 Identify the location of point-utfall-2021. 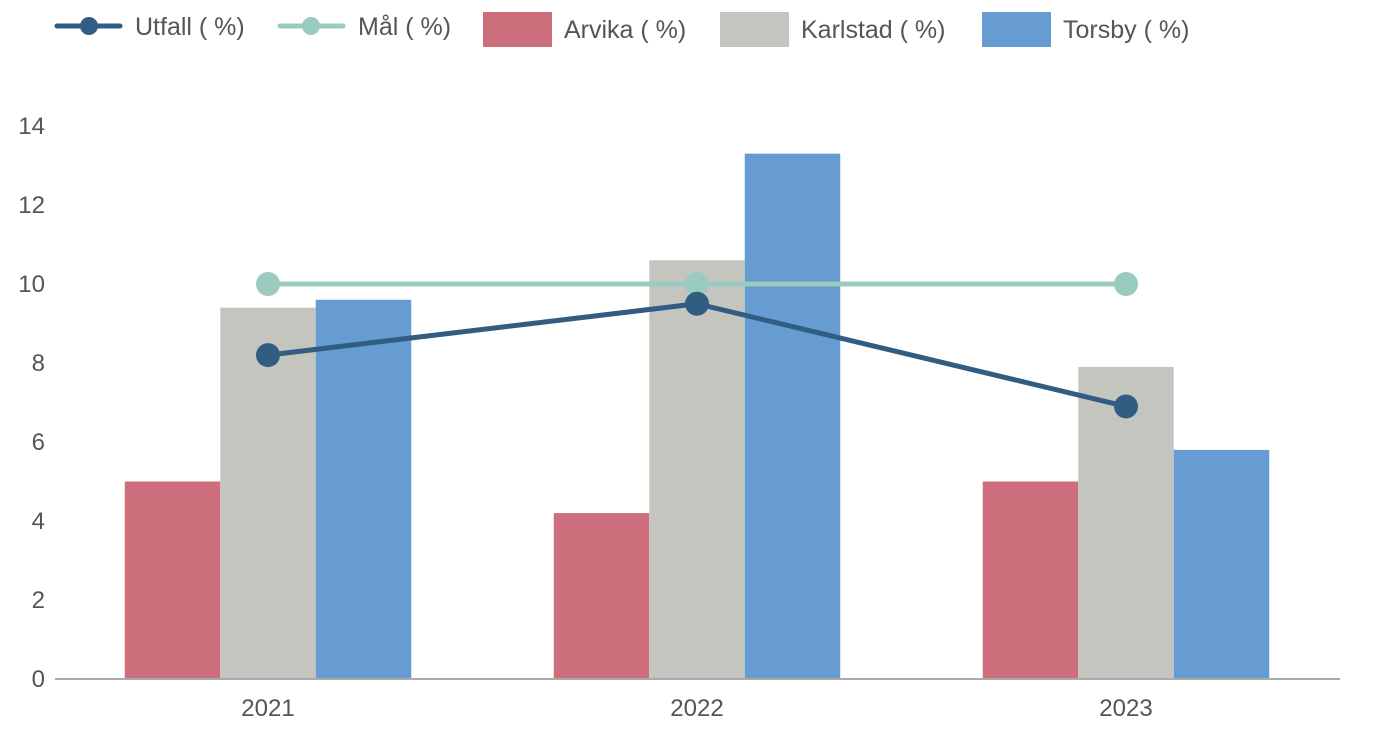
(268, 355).